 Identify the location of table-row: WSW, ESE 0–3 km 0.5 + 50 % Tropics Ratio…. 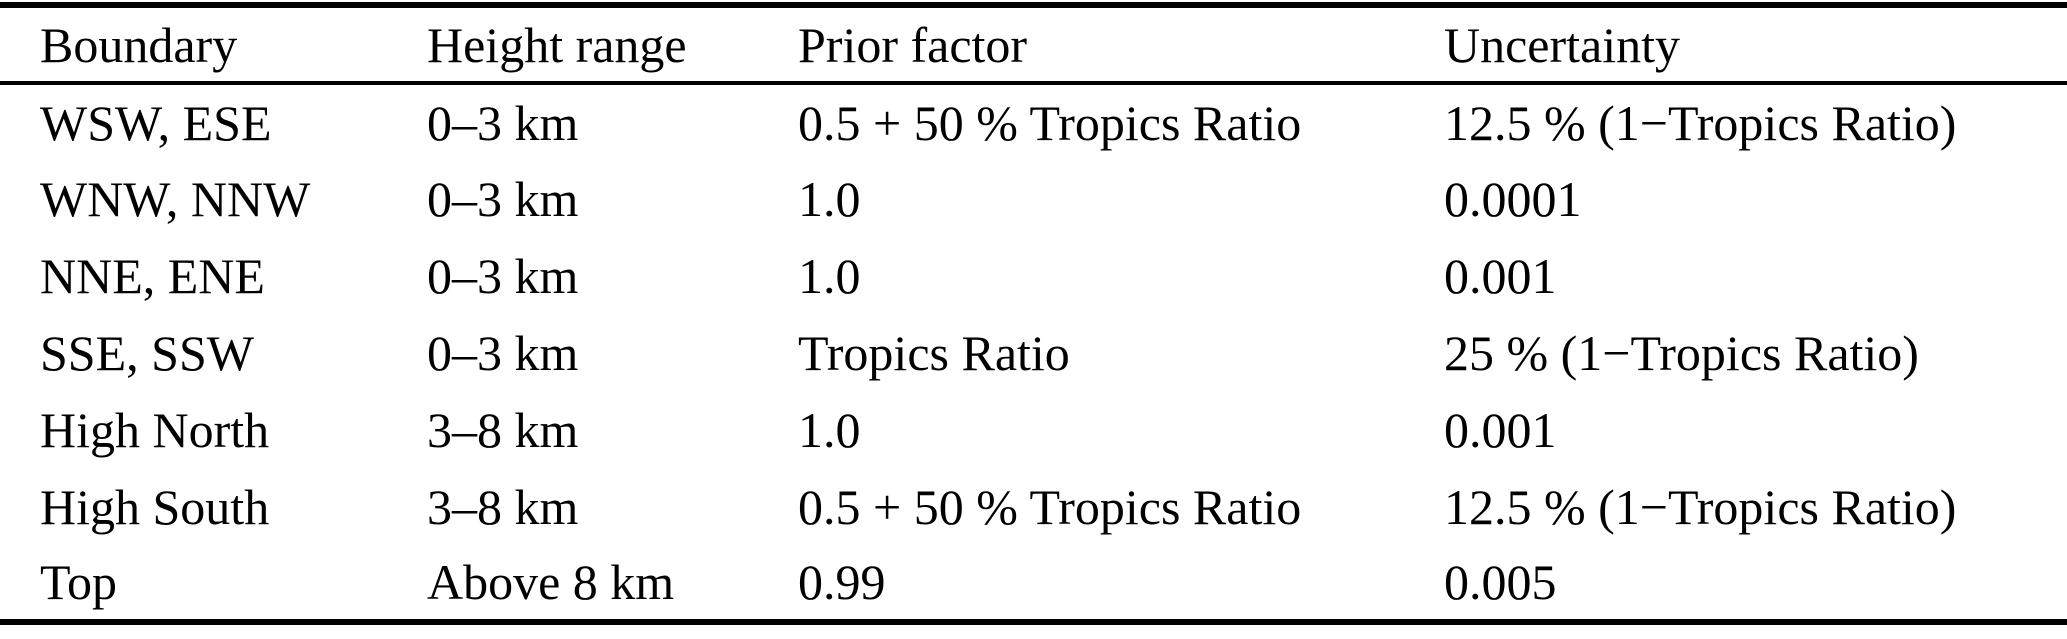
(1033, 121).